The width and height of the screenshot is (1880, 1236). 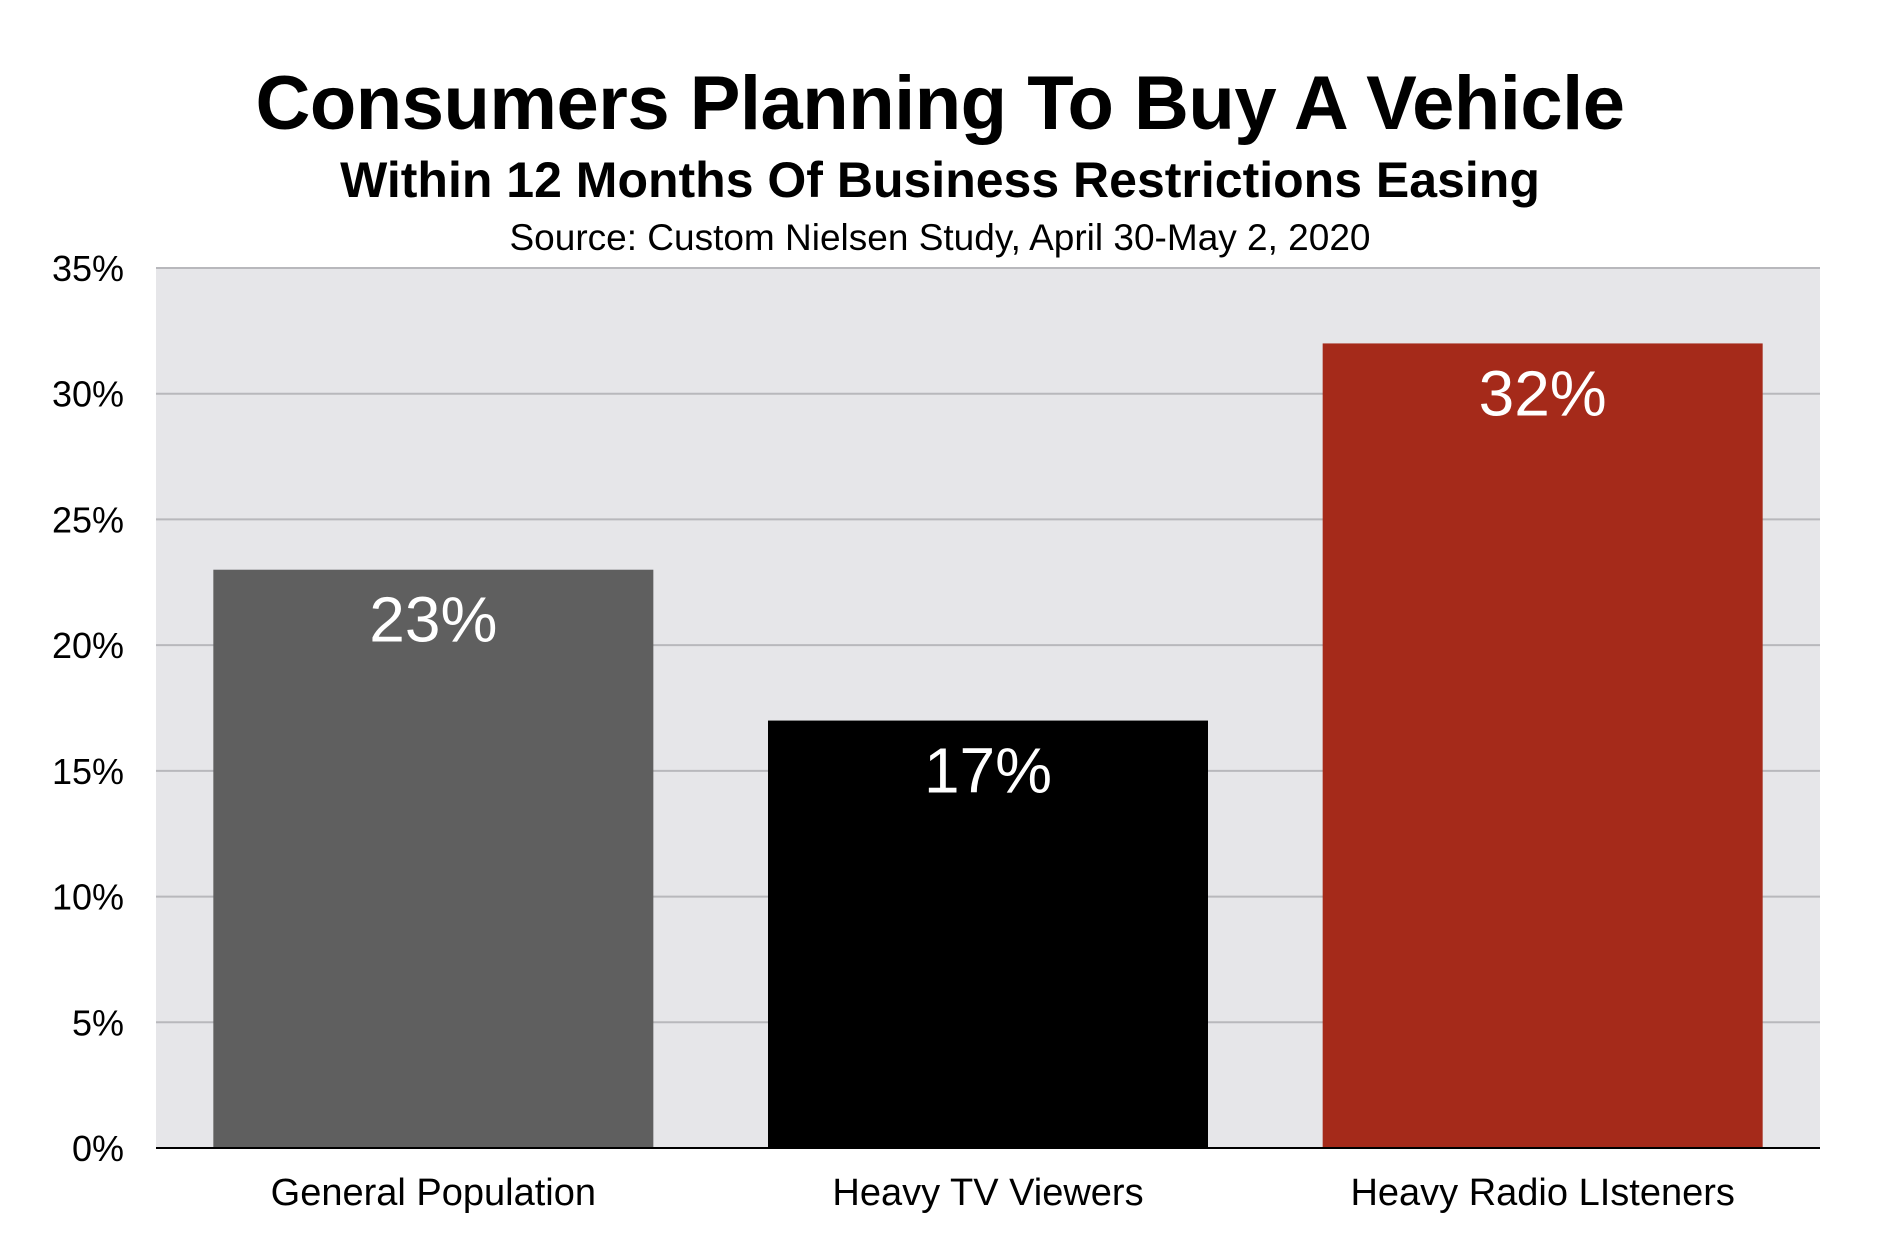 What do you see at coordinates (433, 620) in the screenshot?
I see `data-label: 23%` at bounding box center [433, 620].